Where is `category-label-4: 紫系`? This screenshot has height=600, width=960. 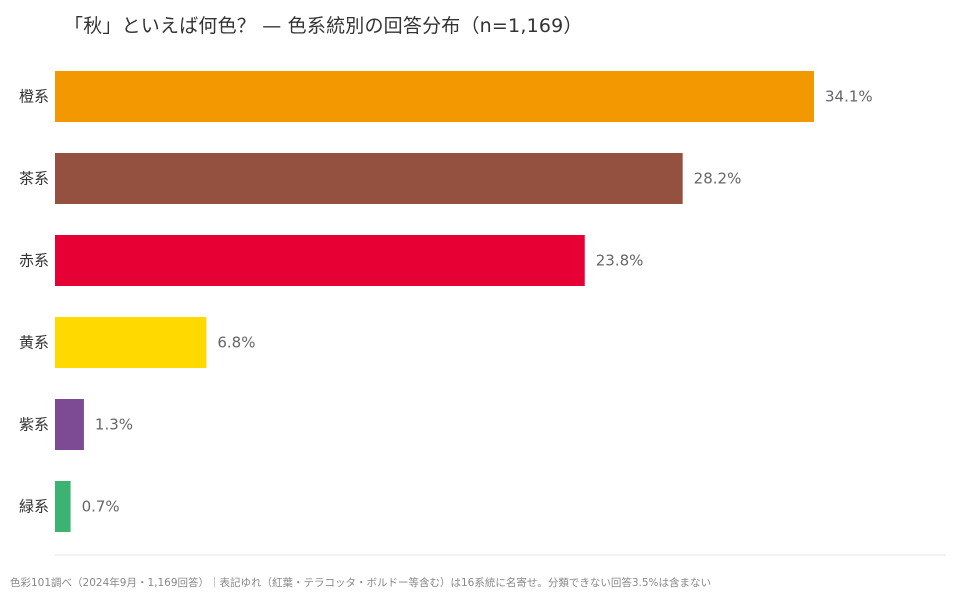
category-label-4: 紫系 is located at coordinates (34, 425).